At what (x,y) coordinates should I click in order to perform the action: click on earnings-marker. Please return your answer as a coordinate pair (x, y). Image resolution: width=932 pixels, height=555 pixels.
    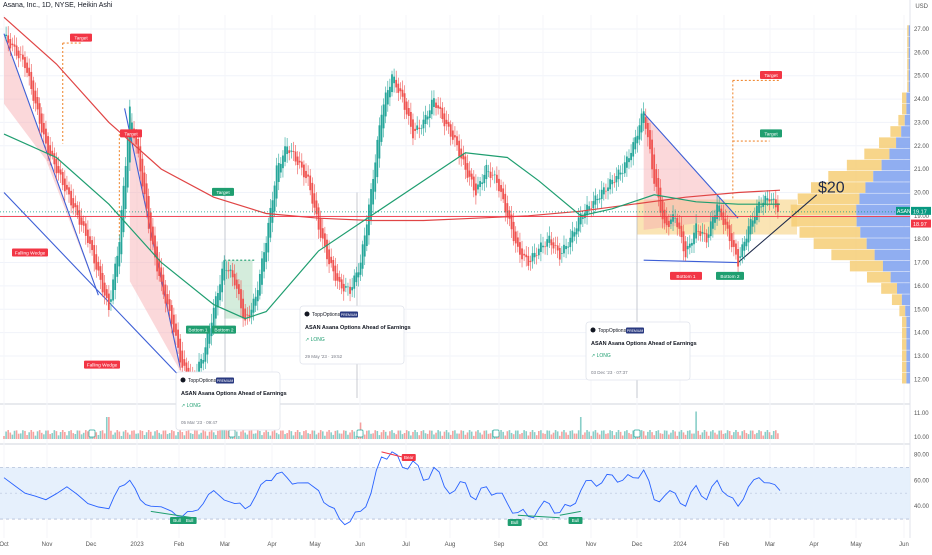
    Looking at the image, I should click on (637, 433).